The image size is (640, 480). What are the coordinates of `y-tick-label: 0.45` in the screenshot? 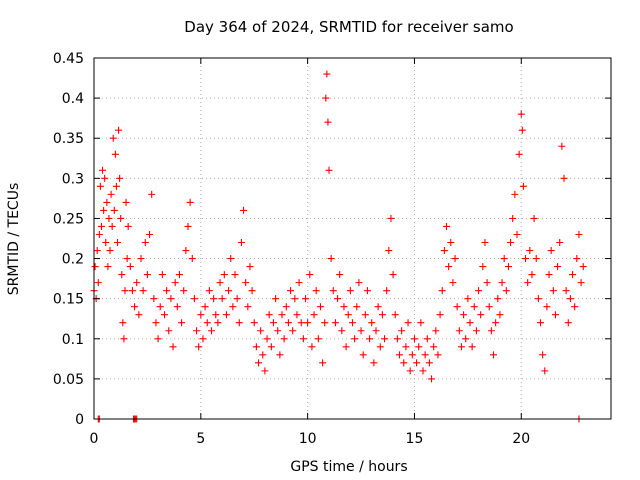 It's located at (68, 59).